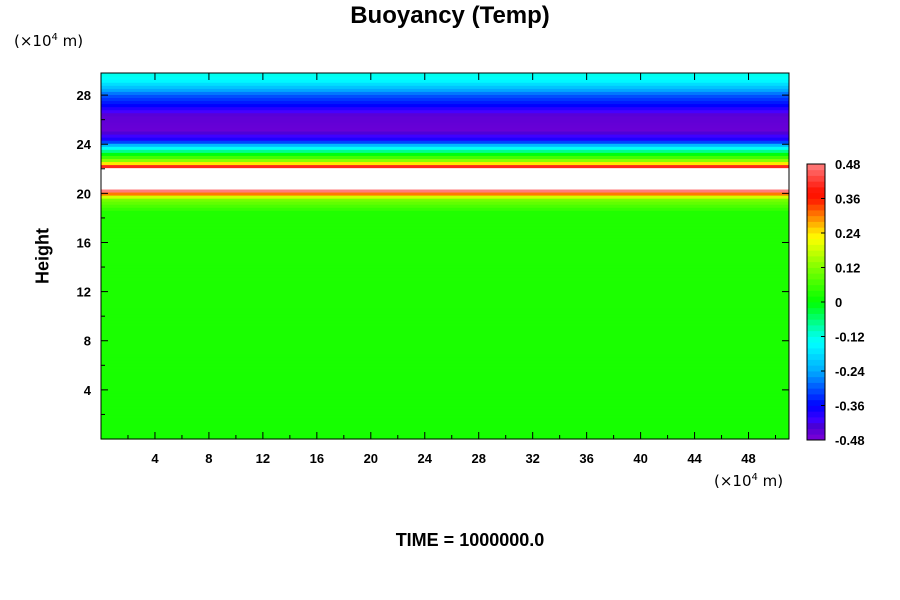  Describe the element at coordinates (850, 440) in the screenshot. I see `colorbar-tick-label: -0.48` at that location.